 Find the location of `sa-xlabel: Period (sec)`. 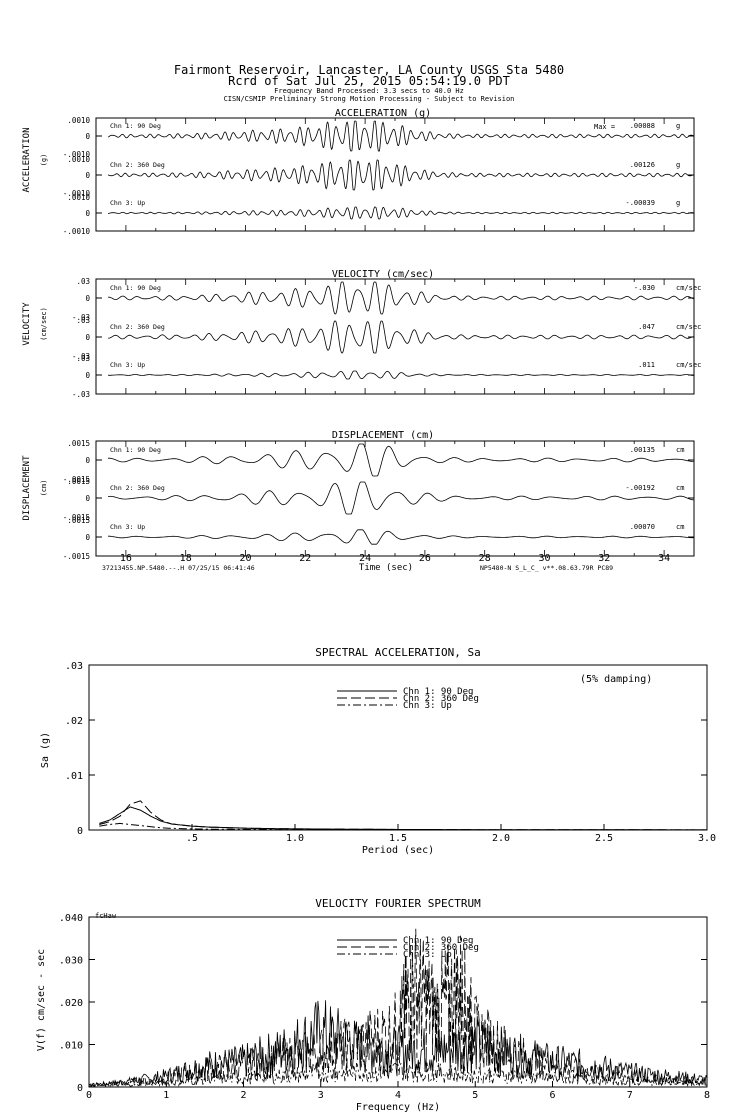

sa-xlabel: Period (sec) is located at coordinates (398, 850).